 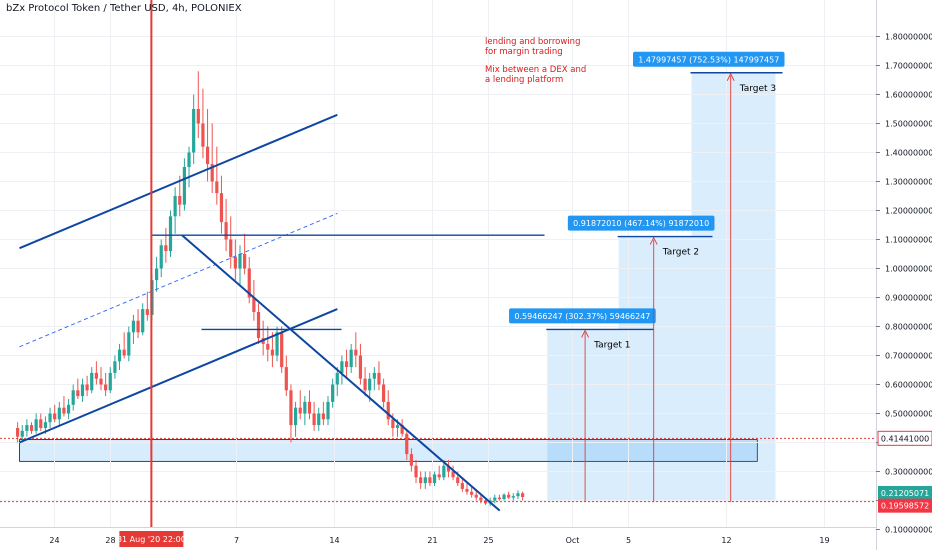 I want to click on target-label-3: 1.47997457 (752.53%) 147997457, so click(x=708, y=59).